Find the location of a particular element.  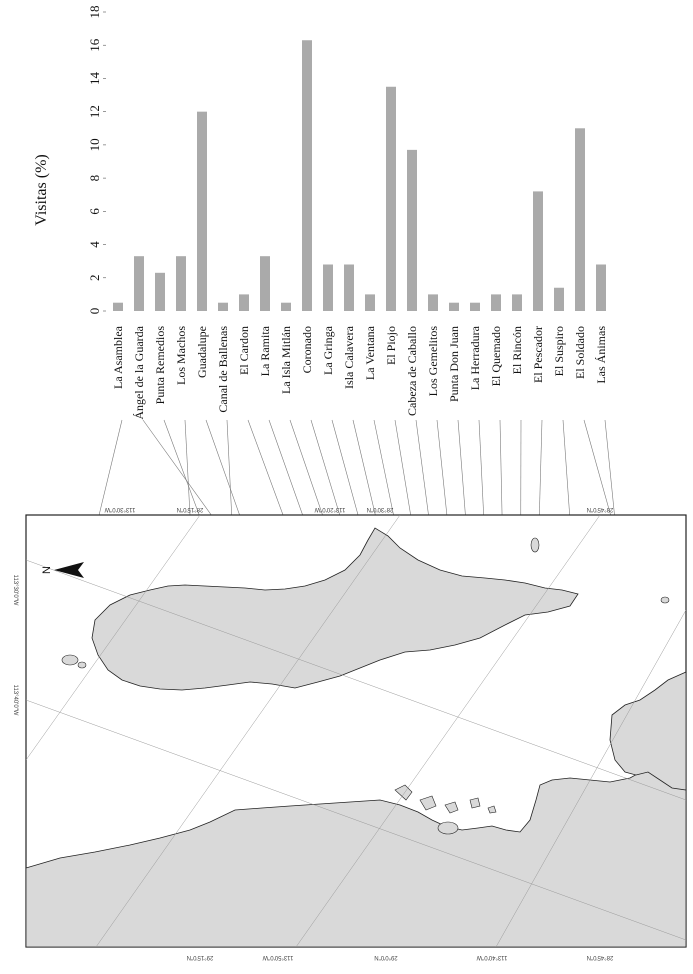

category-label: La Gringa is located at coordinates (328, 350).